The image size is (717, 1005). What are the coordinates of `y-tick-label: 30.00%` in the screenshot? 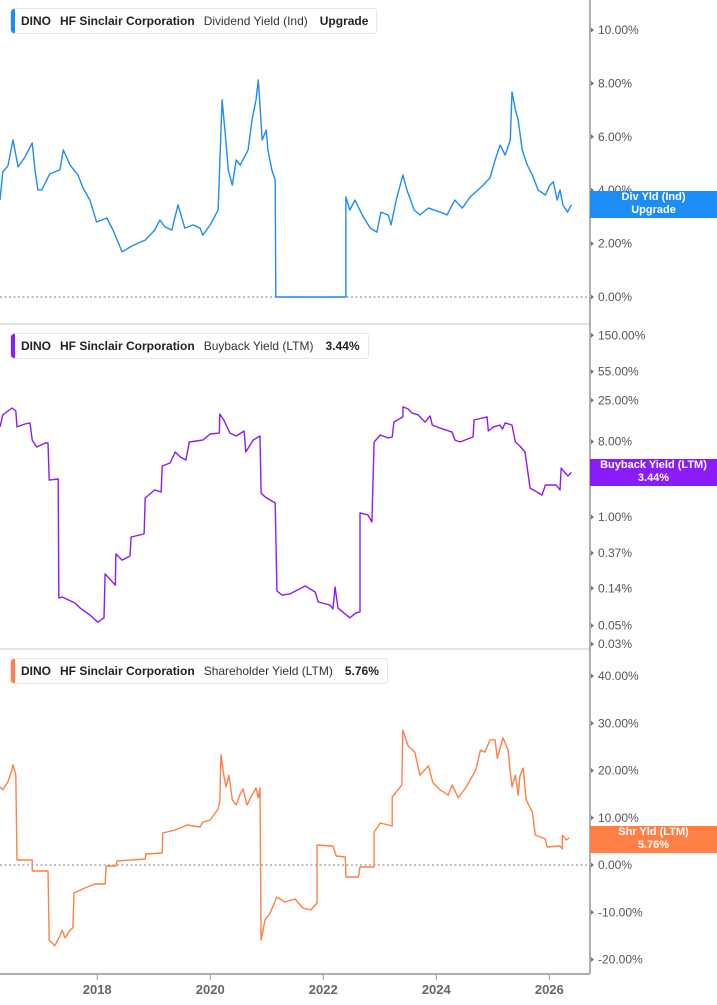 It's located at (618, 723).